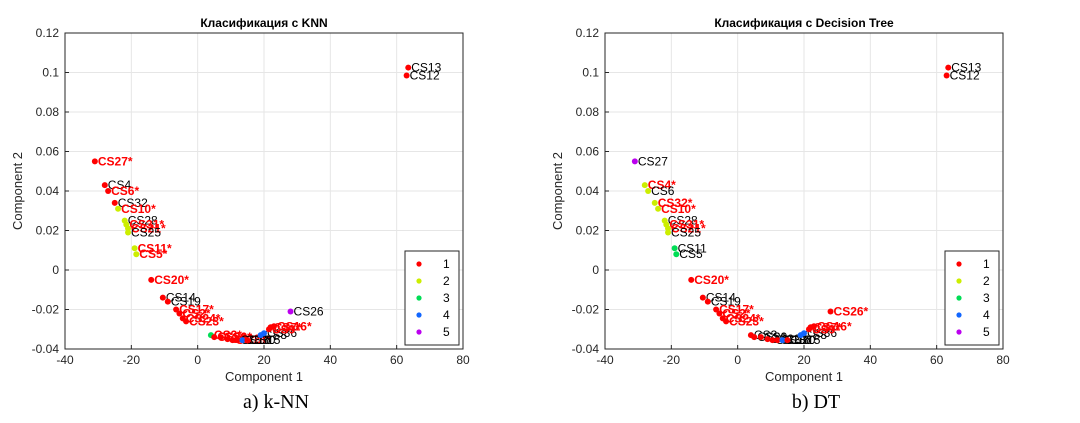 Image resolution: width=1080 pixels, height=423 pixels. Describe the element at coordinates (196, 313) in the screenshot. I see `data-label: CS2*` at that location.